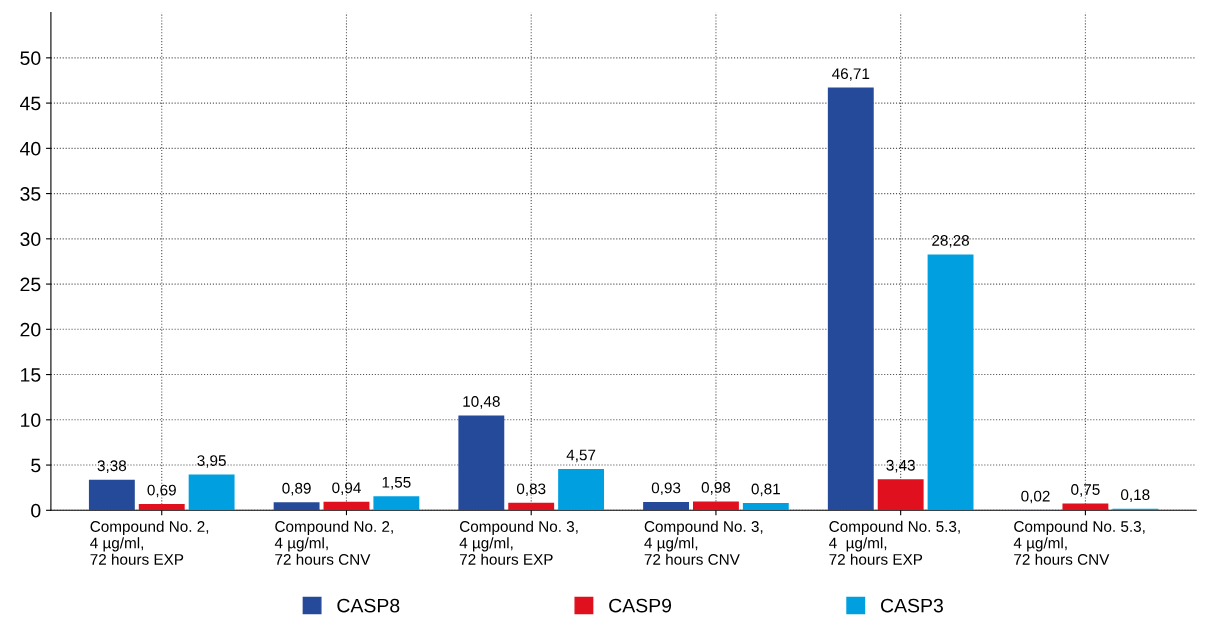 This screenshot has height=630, width=1212. I want to click on data-label: 3,38, so click(112, 466).